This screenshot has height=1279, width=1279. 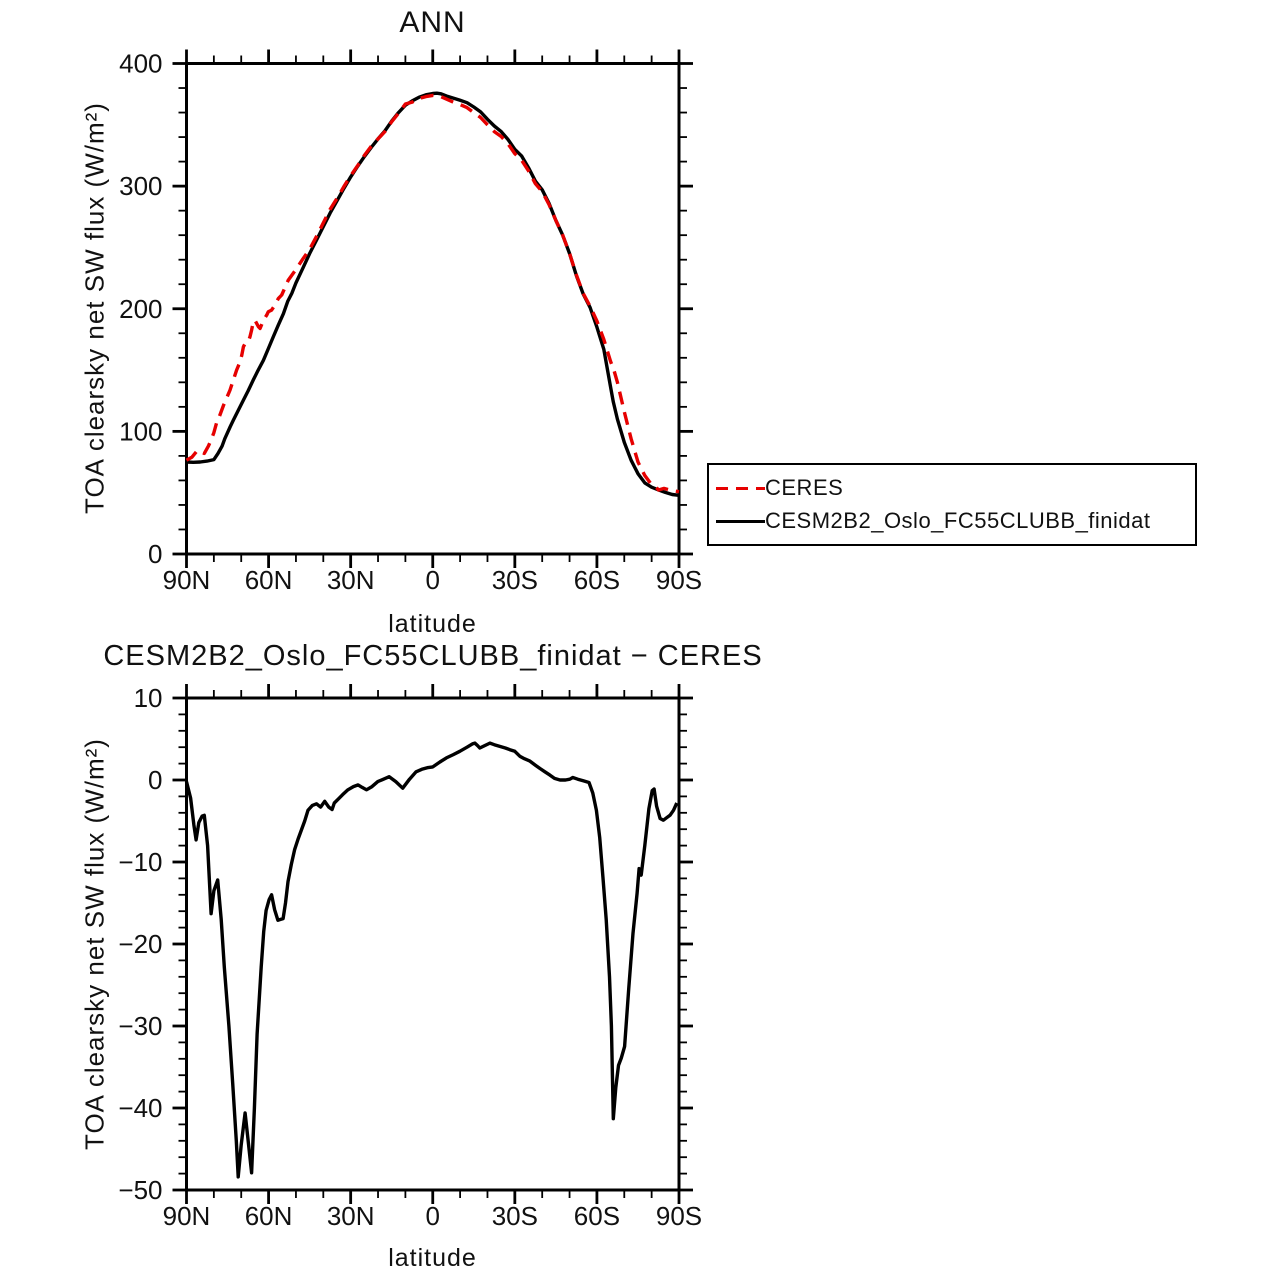 I want to click on series-line-ceres, so click(x=432, y=293).